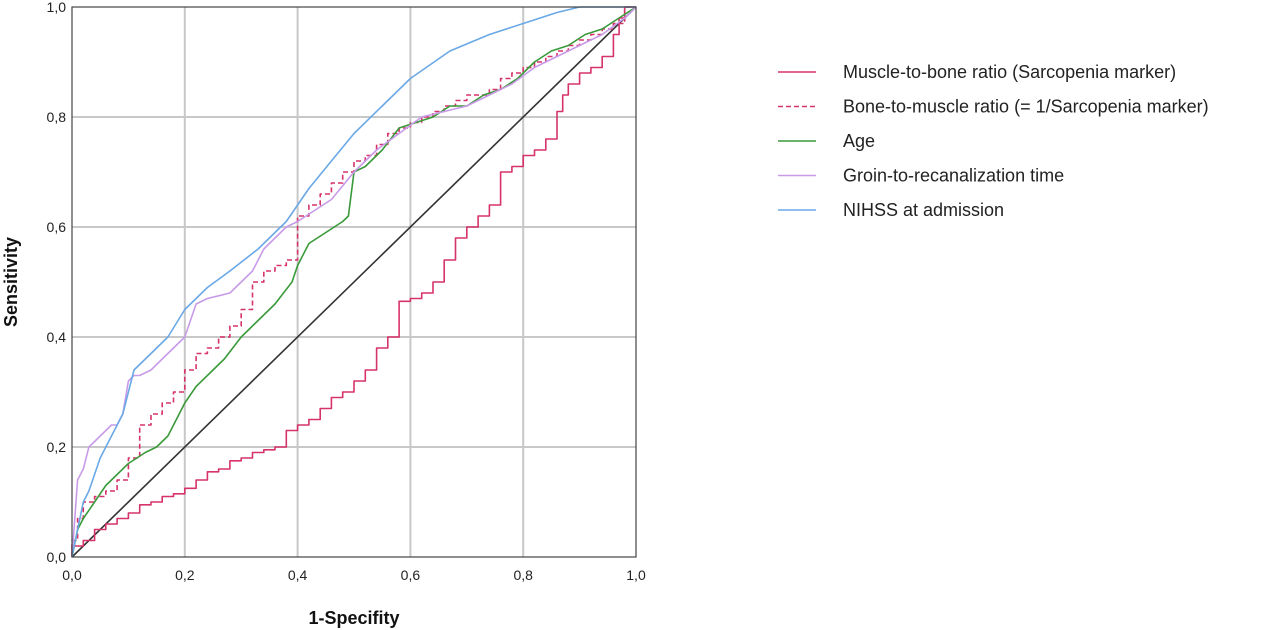 This screenshot has width=1280, height=630. Describe the element at coordinates (57, 7) in the screenshot. I see `y-tick-label: 1,0` at that location.